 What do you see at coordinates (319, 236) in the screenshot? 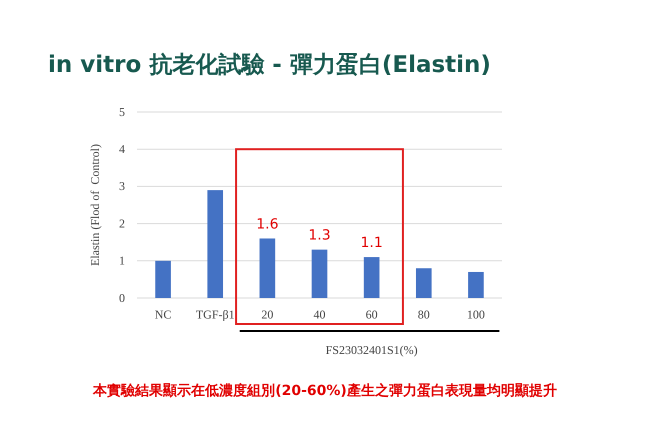
I see `data-label: 1.3` at bounding box center [319, 236].